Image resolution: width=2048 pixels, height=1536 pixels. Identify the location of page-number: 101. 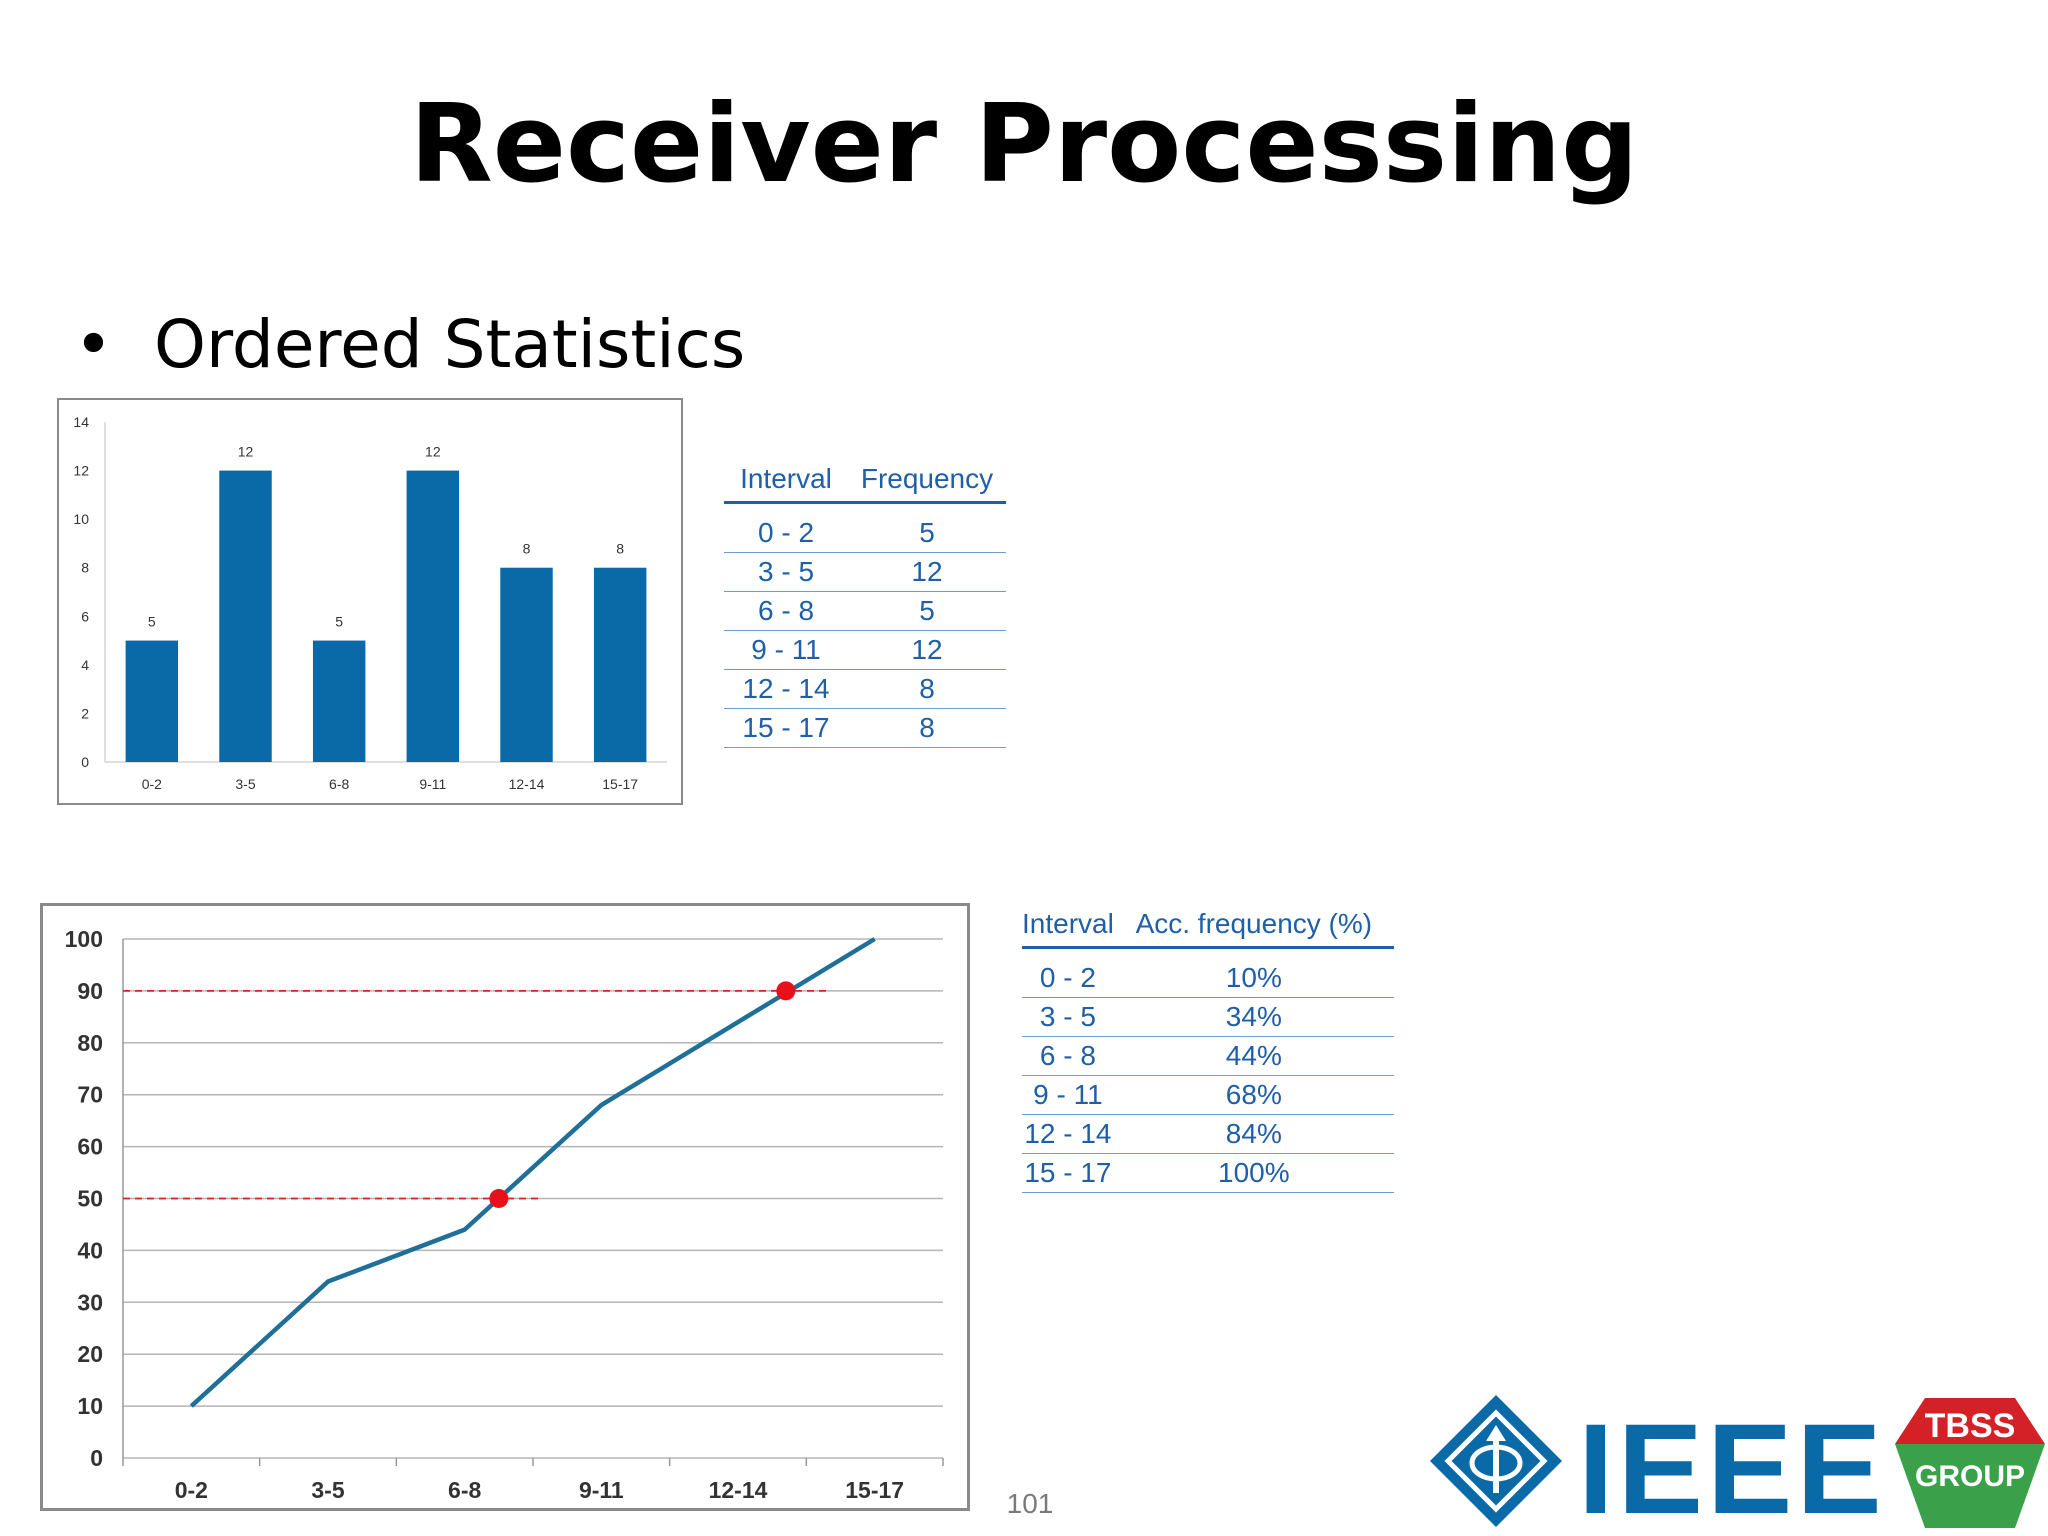
(1030, 1503).